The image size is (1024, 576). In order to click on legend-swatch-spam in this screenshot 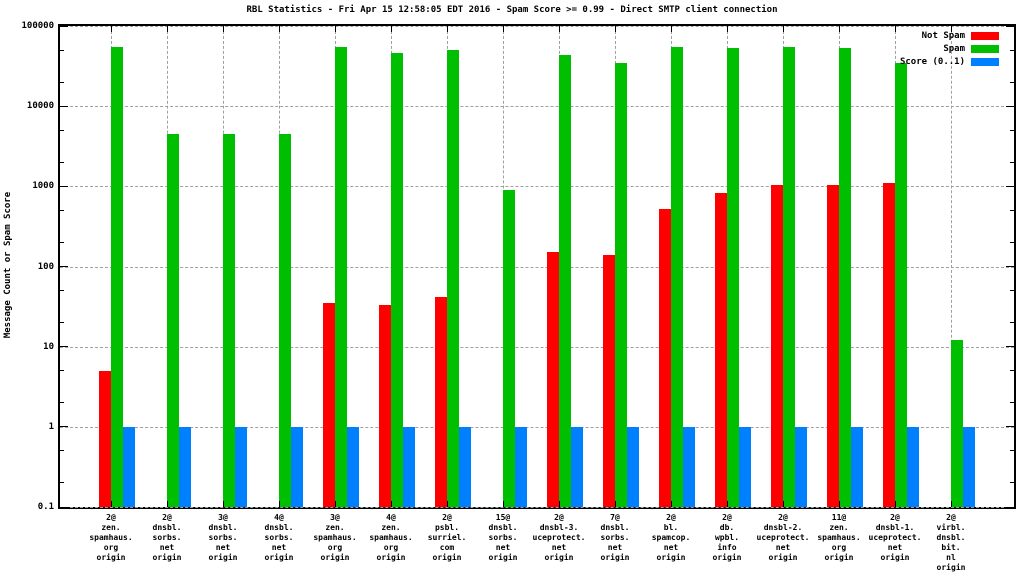, I will do `click(985, 48)`.